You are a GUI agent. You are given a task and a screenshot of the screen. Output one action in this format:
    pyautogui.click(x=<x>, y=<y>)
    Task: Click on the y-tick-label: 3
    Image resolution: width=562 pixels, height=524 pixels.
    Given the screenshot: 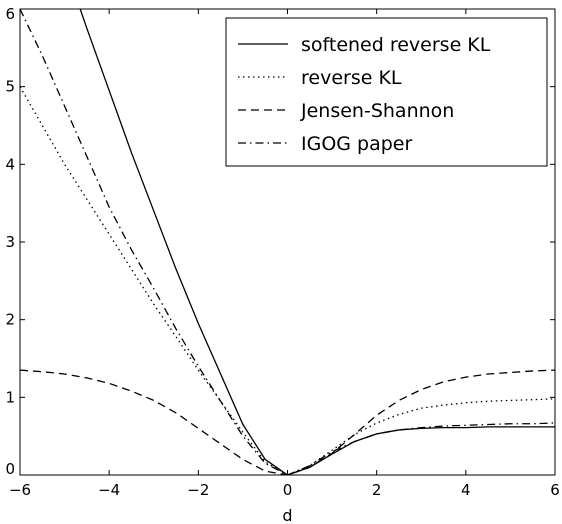 What is the action you would take?
    pyautogui.click(x=10, y=242)
    